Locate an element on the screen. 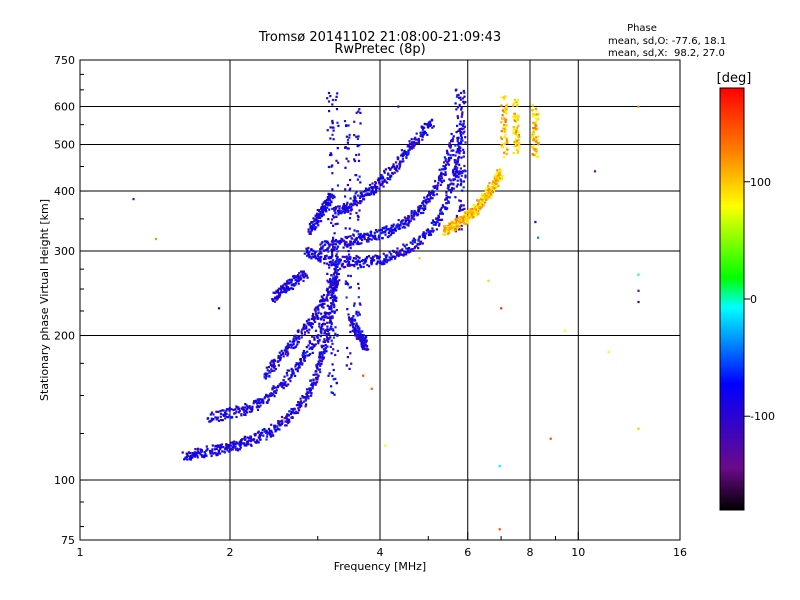 The width and height of the screenshot is (800, 600). chart-subtitle: RwPretec (8p) is located at coordinates (379, 49).